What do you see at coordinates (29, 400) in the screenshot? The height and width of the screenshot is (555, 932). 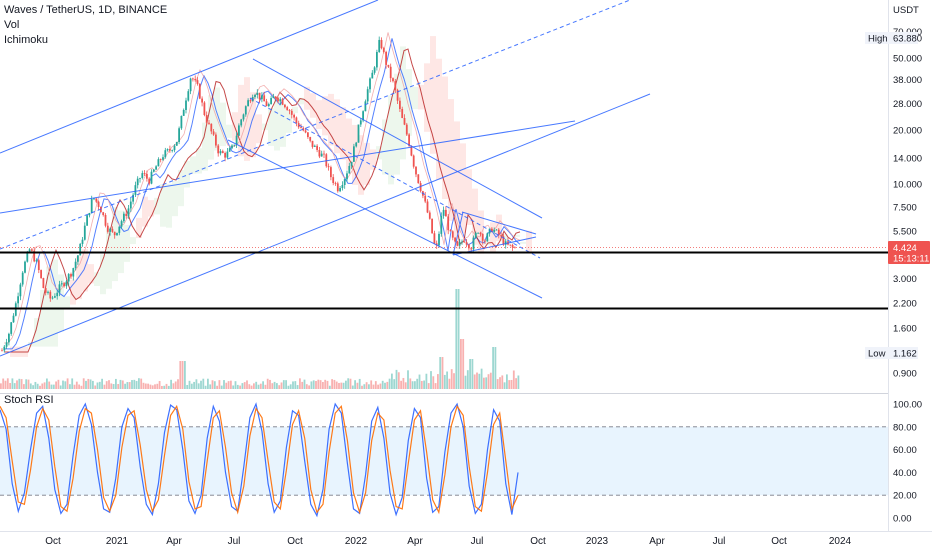 I see `stoch-rsi-title: Stoch RSI` at bounding box center [29, 400].